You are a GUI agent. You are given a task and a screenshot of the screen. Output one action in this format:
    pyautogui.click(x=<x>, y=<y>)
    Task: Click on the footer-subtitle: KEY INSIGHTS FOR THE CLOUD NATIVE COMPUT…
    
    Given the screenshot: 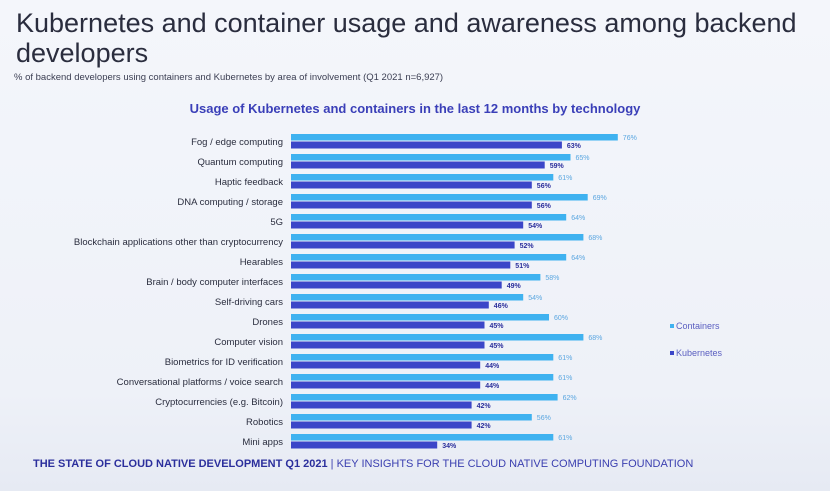 What is the action you would take?
    pyautogui.click(x=515, y=464)
    